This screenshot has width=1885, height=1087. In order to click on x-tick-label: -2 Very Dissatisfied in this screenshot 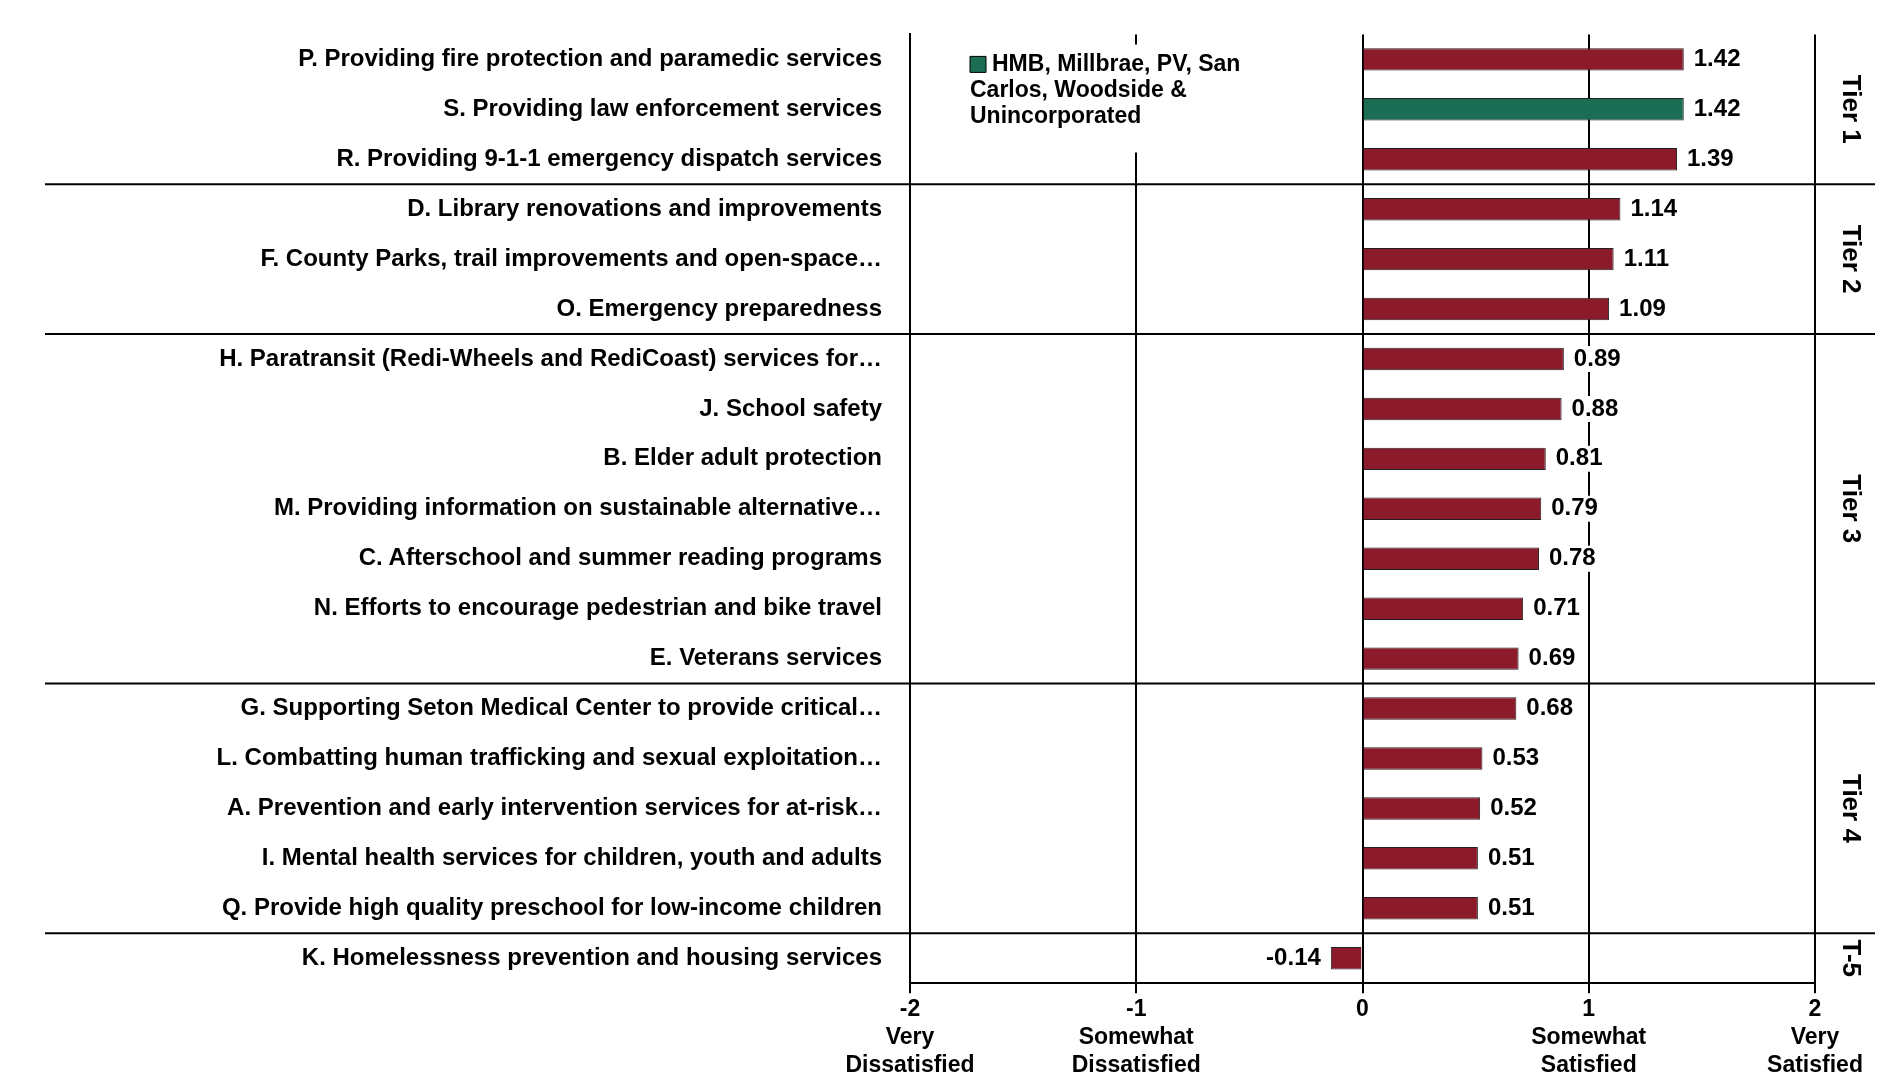, I will do `click(910, 1036)`.